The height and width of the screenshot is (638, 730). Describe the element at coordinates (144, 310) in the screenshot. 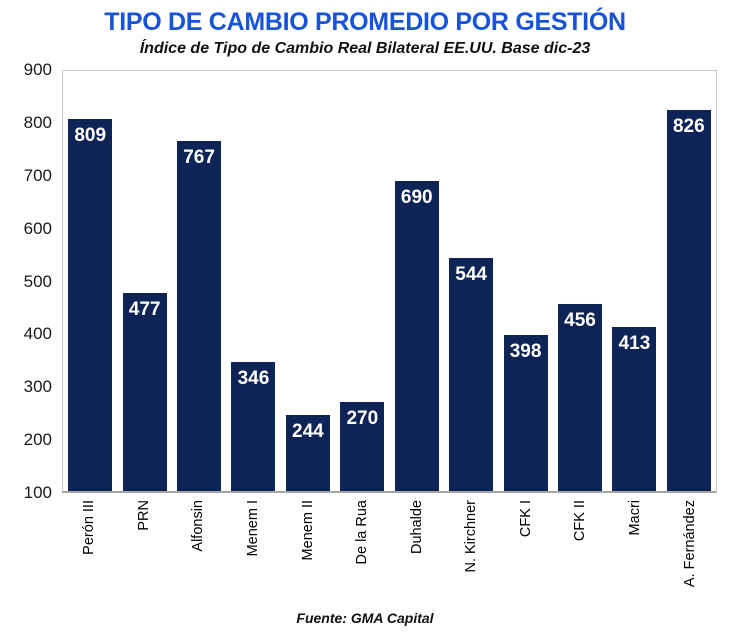

I see `bar-value-label: 477` at that location.